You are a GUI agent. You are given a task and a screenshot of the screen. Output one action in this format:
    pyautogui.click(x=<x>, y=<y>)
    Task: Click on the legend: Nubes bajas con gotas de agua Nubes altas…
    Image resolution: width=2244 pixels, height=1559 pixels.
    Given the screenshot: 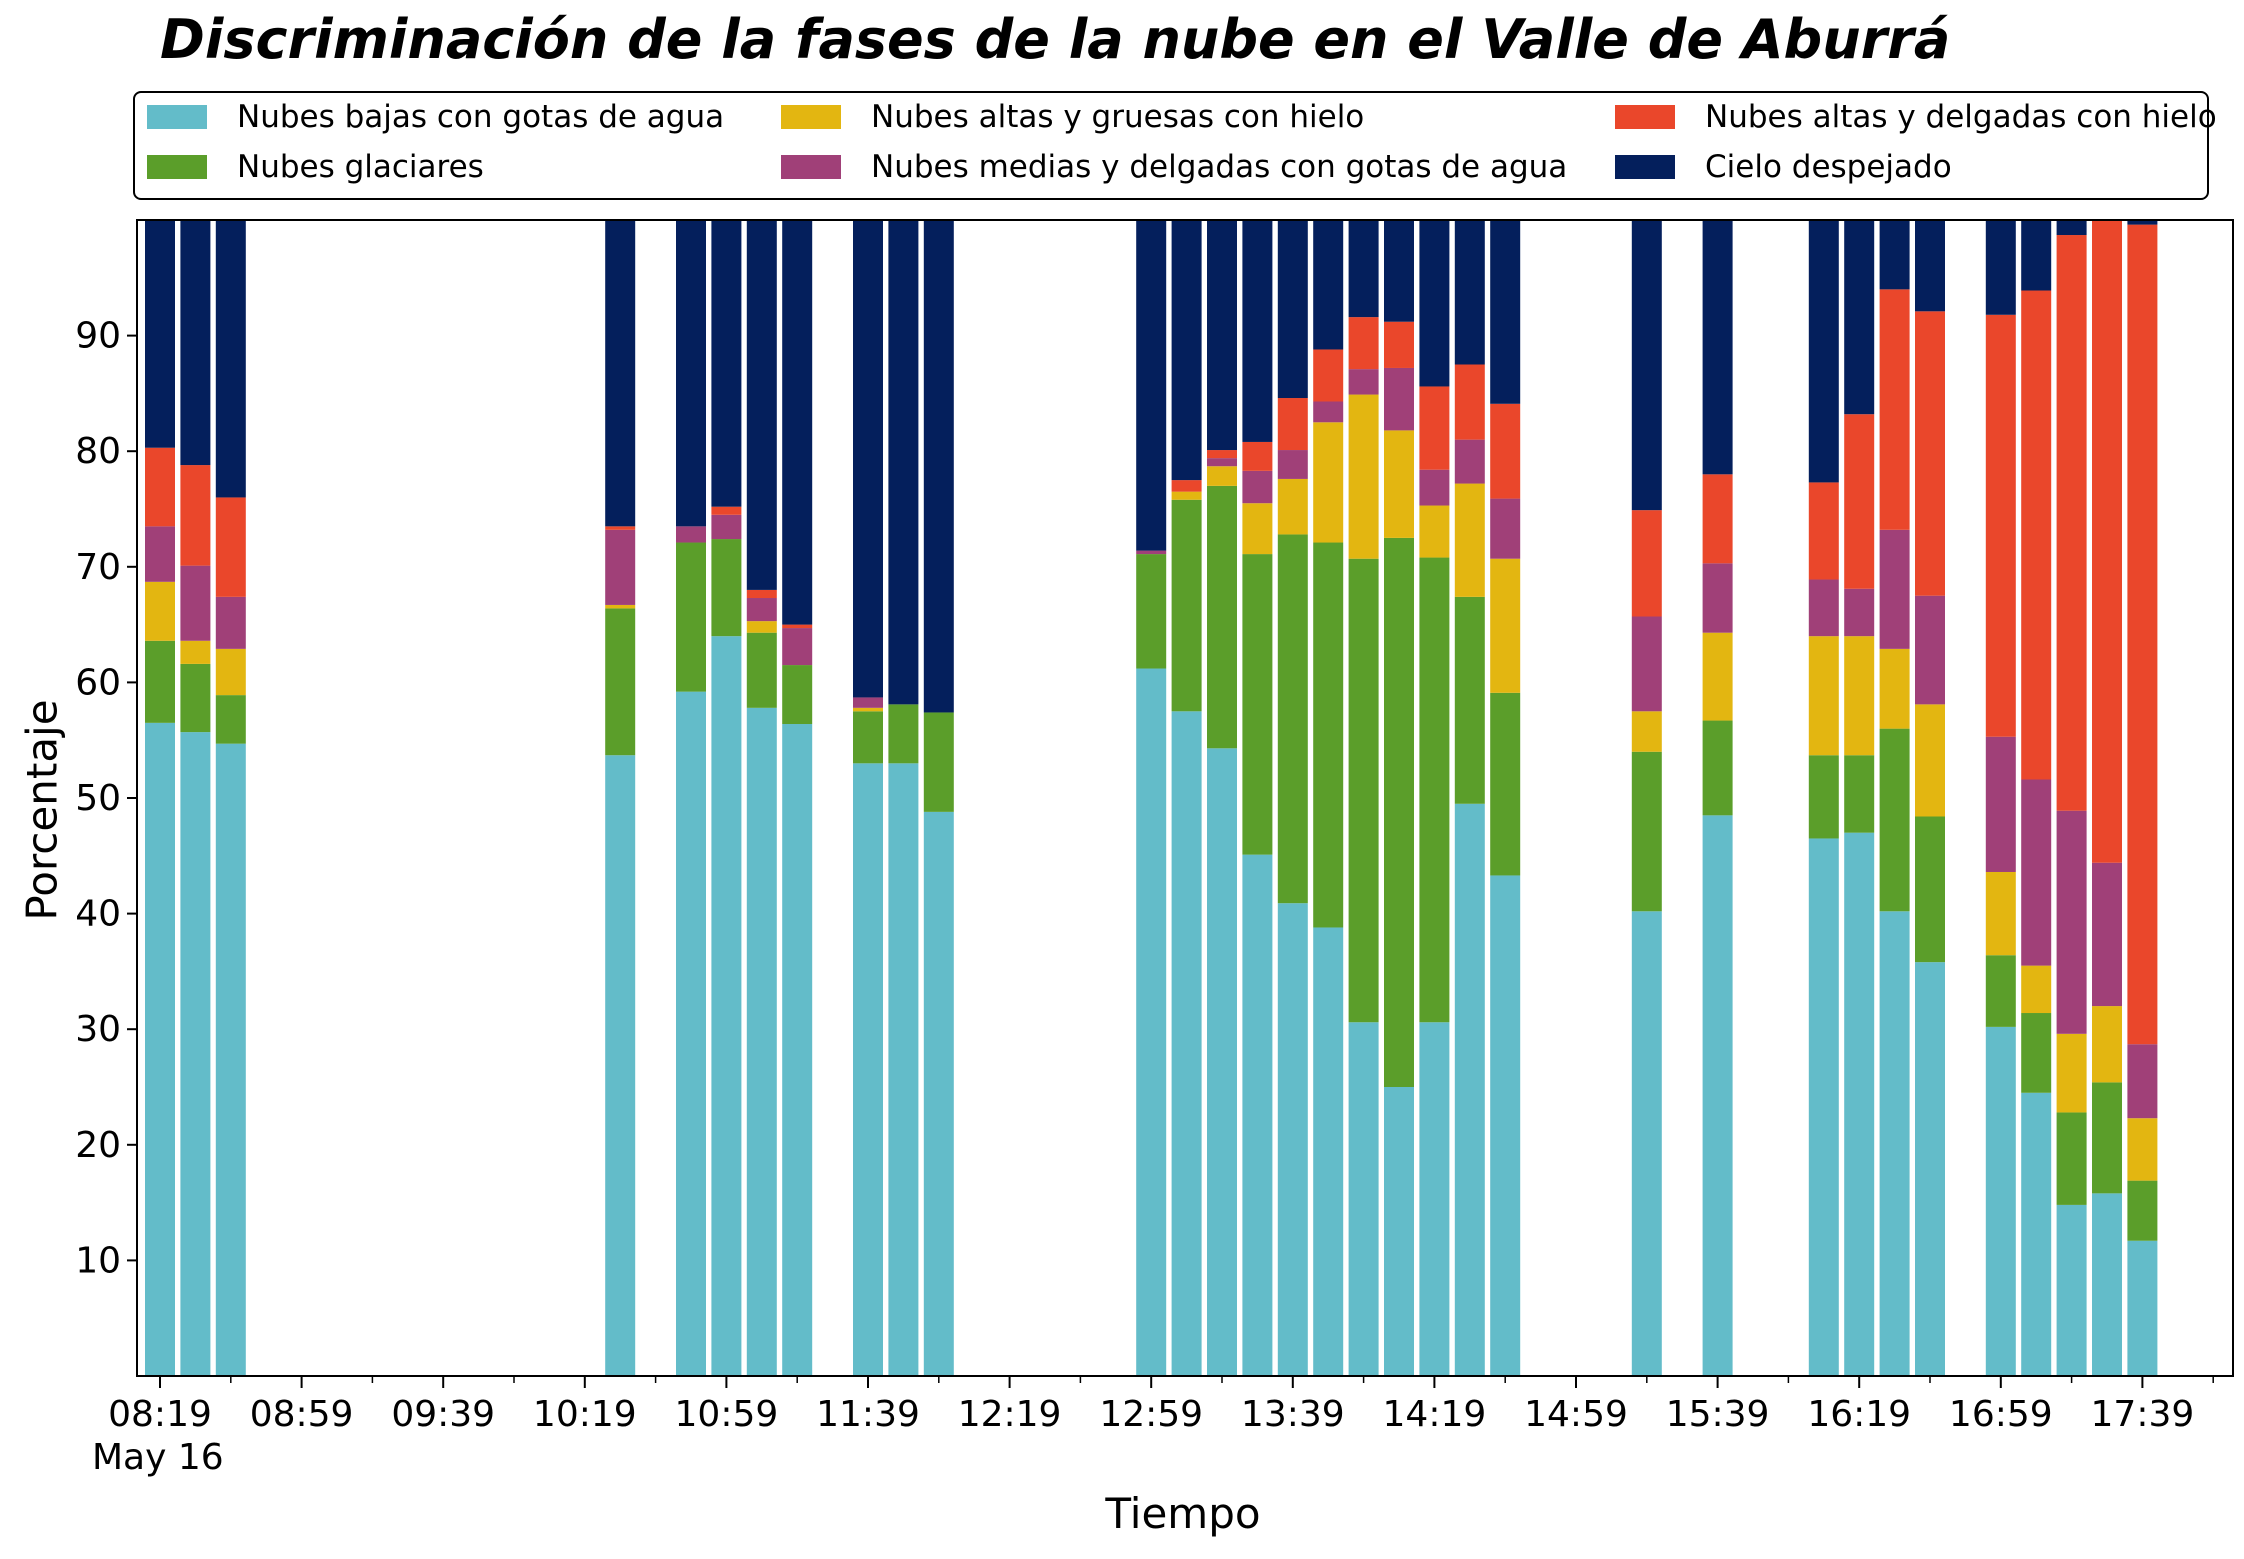 What is the action you would take?
    pyautogui.click(x=1175, y=145)
    